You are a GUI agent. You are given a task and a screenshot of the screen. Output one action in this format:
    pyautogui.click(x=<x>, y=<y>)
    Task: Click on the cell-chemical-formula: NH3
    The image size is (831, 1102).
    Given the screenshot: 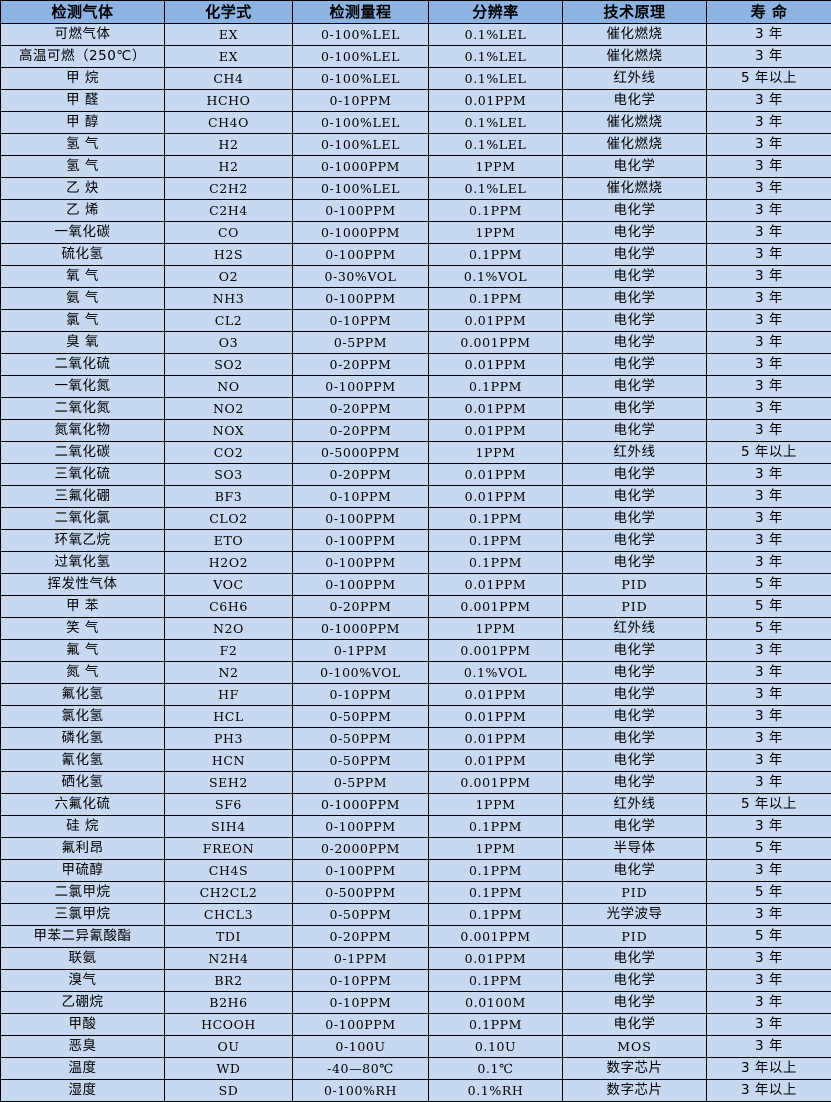 What is the action you would take?
    pyautogui.click(x=229, y=299)
    